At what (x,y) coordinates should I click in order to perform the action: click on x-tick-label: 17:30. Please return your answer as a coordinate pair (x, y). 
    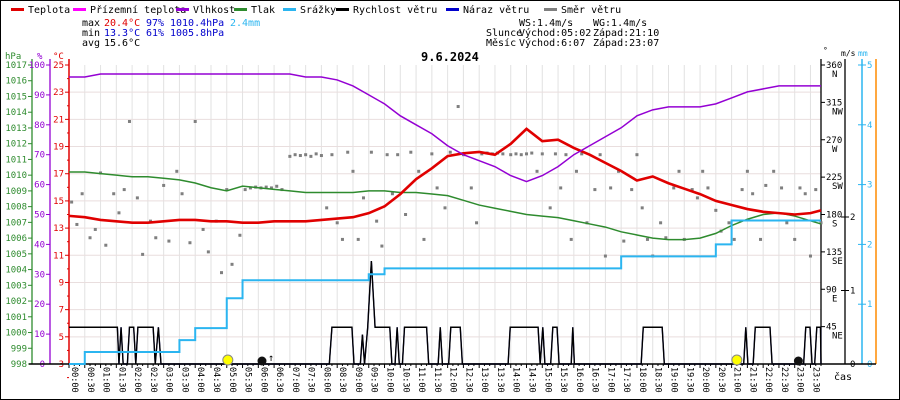
    Looking at the image, I should click on (626, 380).